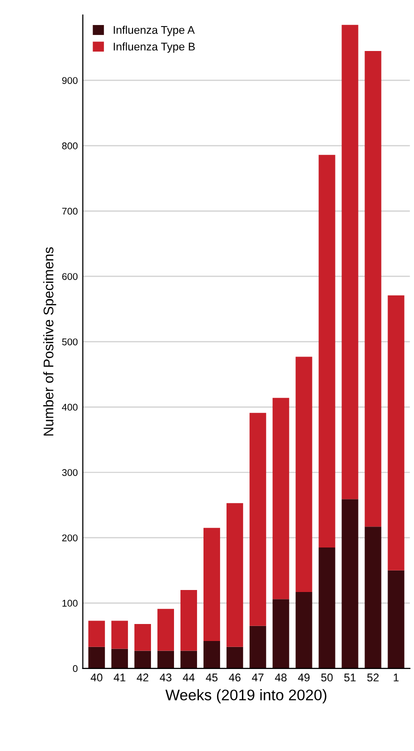 This screenshot has width=414, height=751. I want to click on y-tick-label: 100, so click(70, 603).